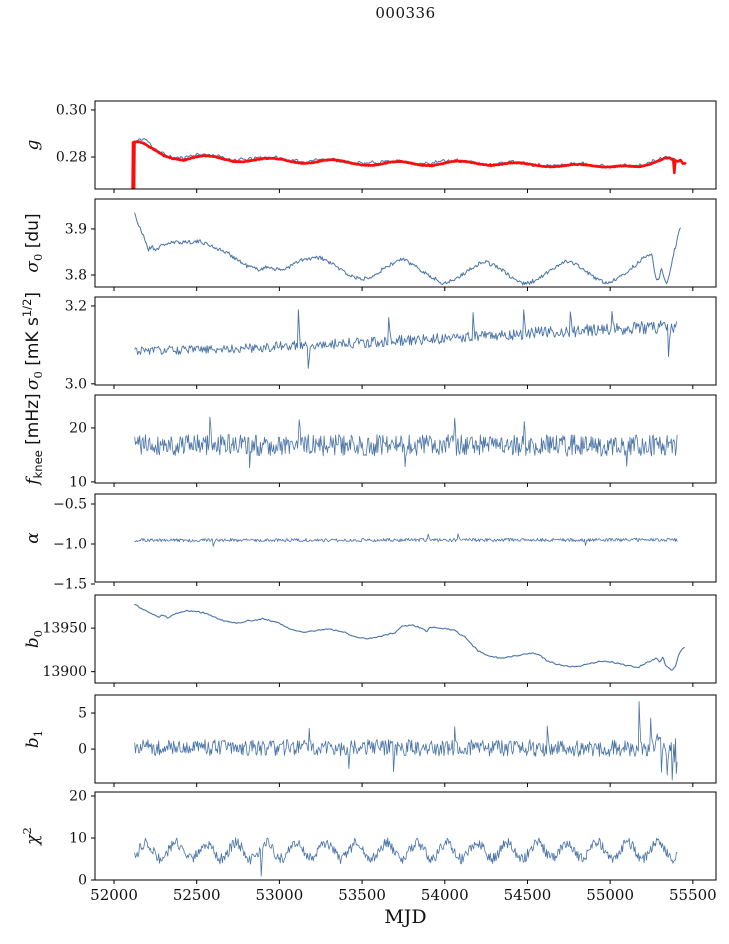 The image size is (729, 944). Describe the element at coordinates (34, 242) in the screenshot. I see `y-axis-label-sigma0-du: σ0 [du]` at that location.